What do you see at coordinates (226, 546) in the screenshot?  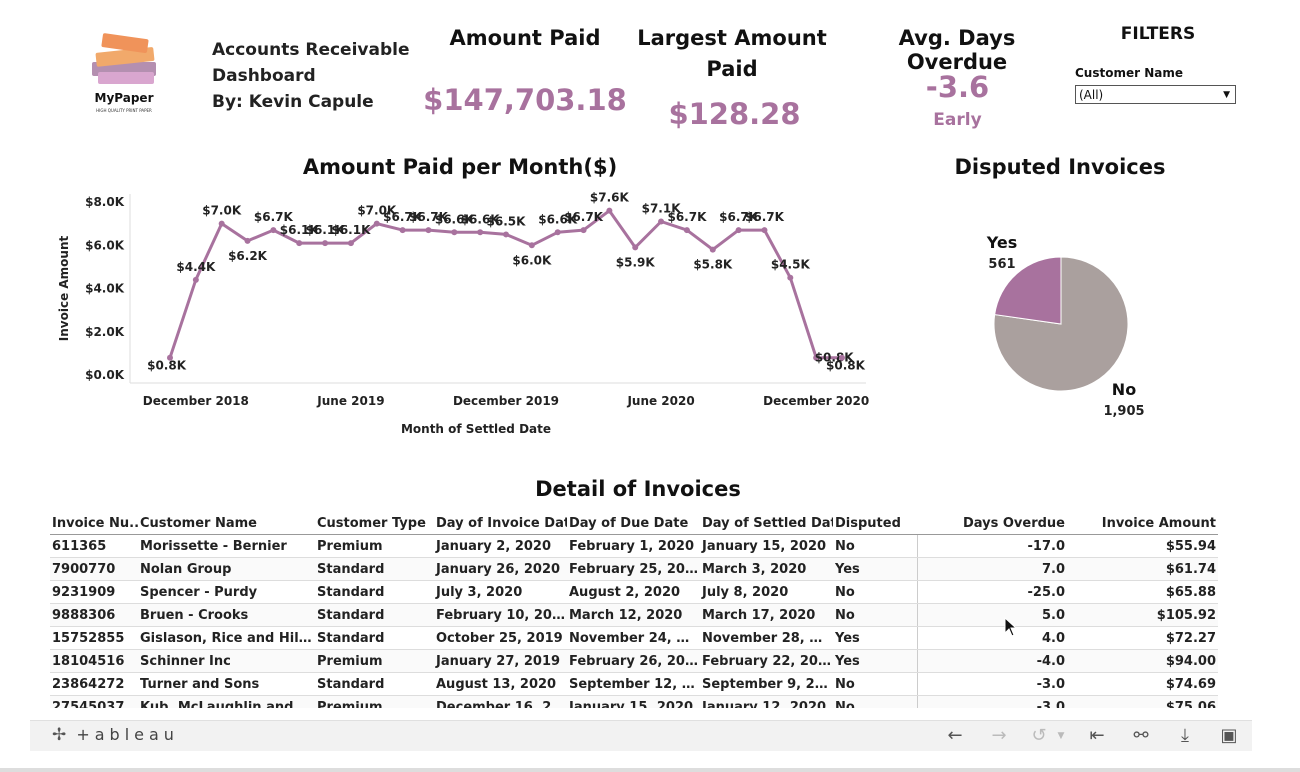 I see `table-cell: Morissette - Bernier` at bounding box center [226, 546].